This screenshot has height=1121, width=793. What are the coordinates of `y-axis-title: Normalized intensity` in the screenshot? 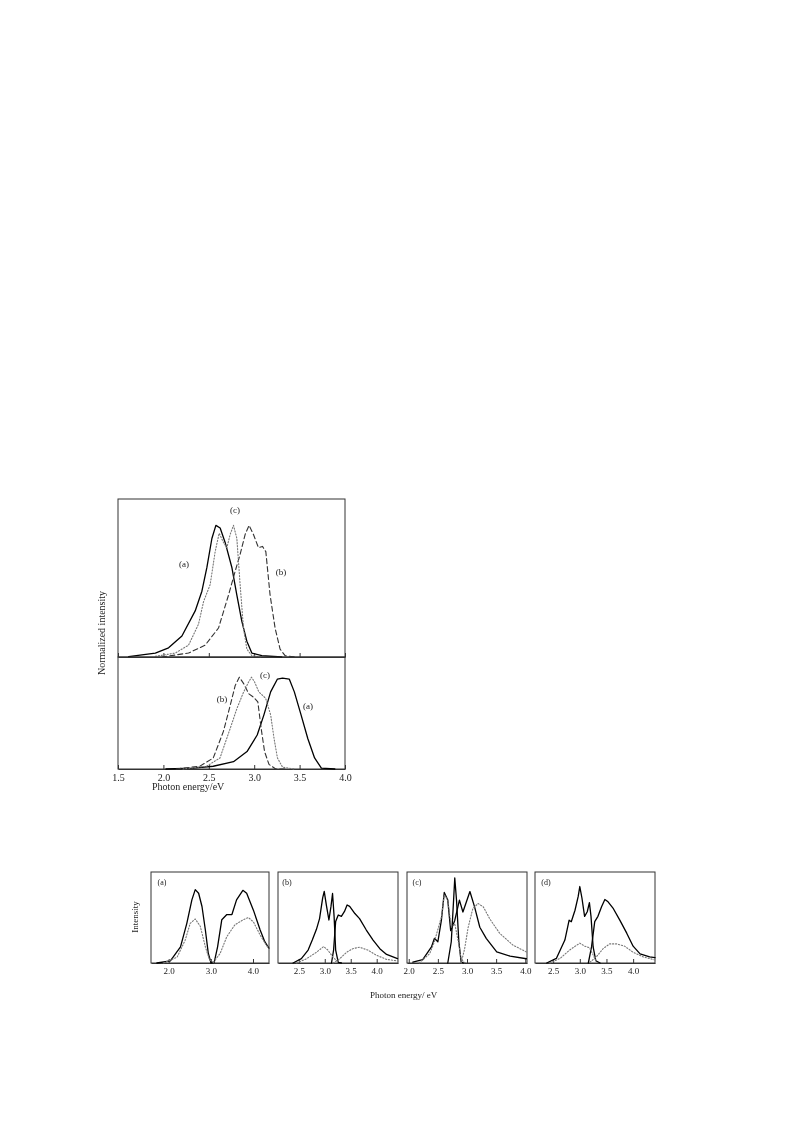 It's located at (101, 633).